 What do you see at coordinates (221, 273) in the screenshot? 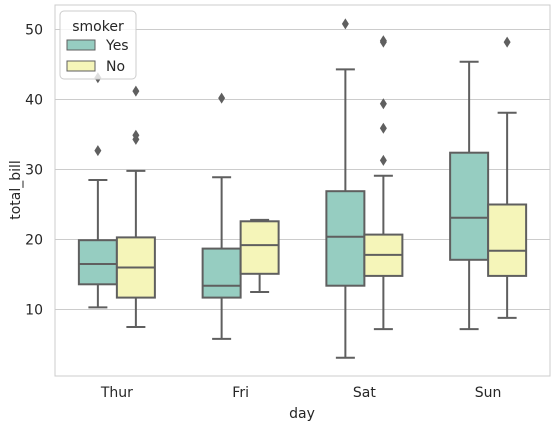
I see `iqr-box-yes-fri` at bounding box center [221, 273].